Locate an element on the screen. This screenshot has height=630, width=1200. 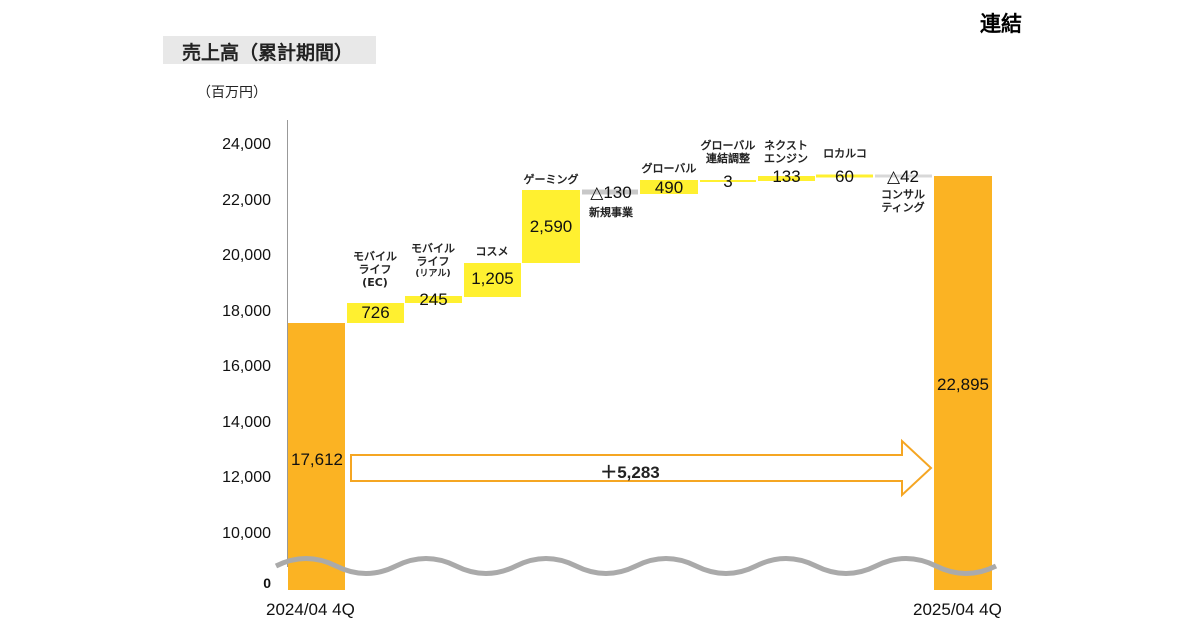
label-gaming: ゲーミング is located at coordinates (551, 179).